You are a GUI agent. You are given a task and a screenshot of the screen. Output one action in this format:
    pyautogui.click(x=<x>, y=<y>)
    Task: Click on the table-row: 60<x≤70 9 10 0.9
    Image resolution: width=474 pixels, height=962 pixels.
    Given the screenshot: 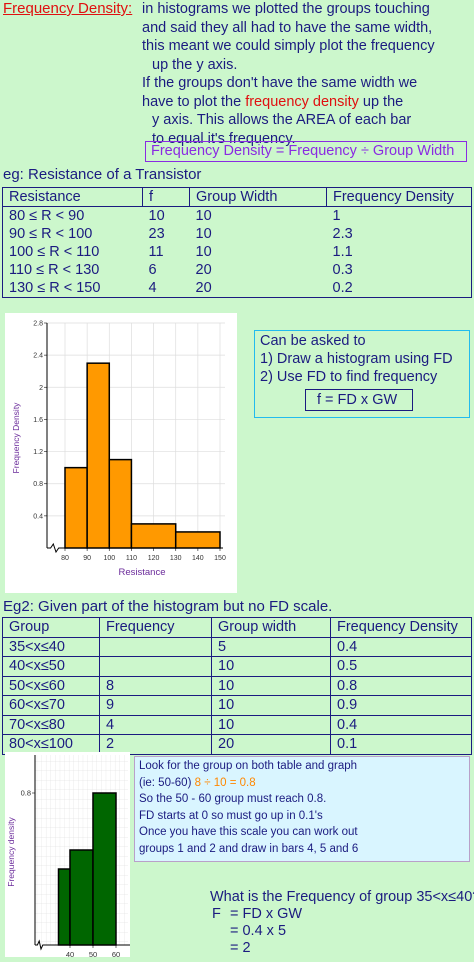 What is the action you would take?
    pyautogui.click(x=237, y=705)
    